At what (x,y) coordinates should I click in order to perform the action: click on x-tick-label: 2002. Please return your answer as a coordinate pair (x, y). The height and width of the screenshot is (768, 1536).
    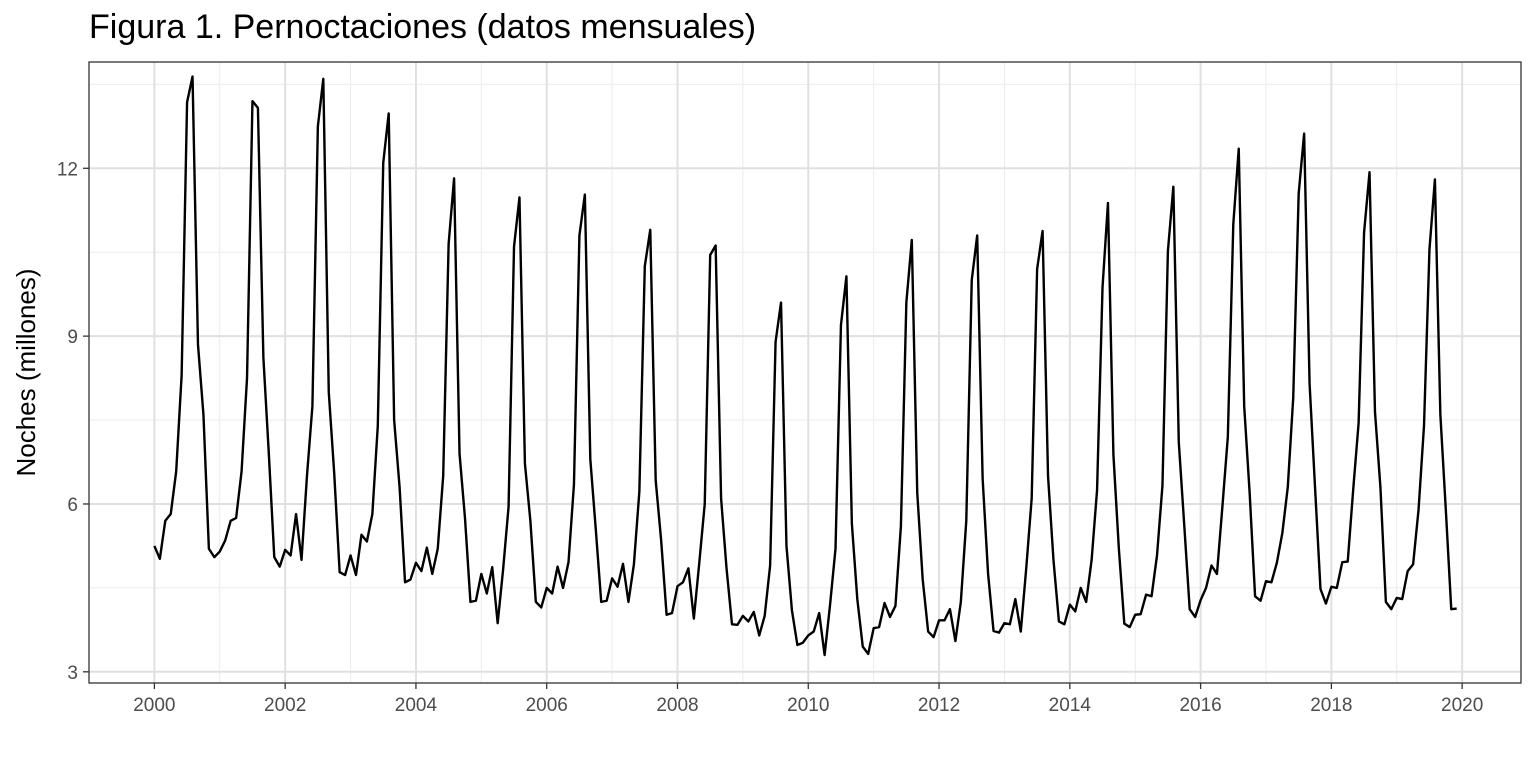
    Looking at the image, I should click on (285, 705).